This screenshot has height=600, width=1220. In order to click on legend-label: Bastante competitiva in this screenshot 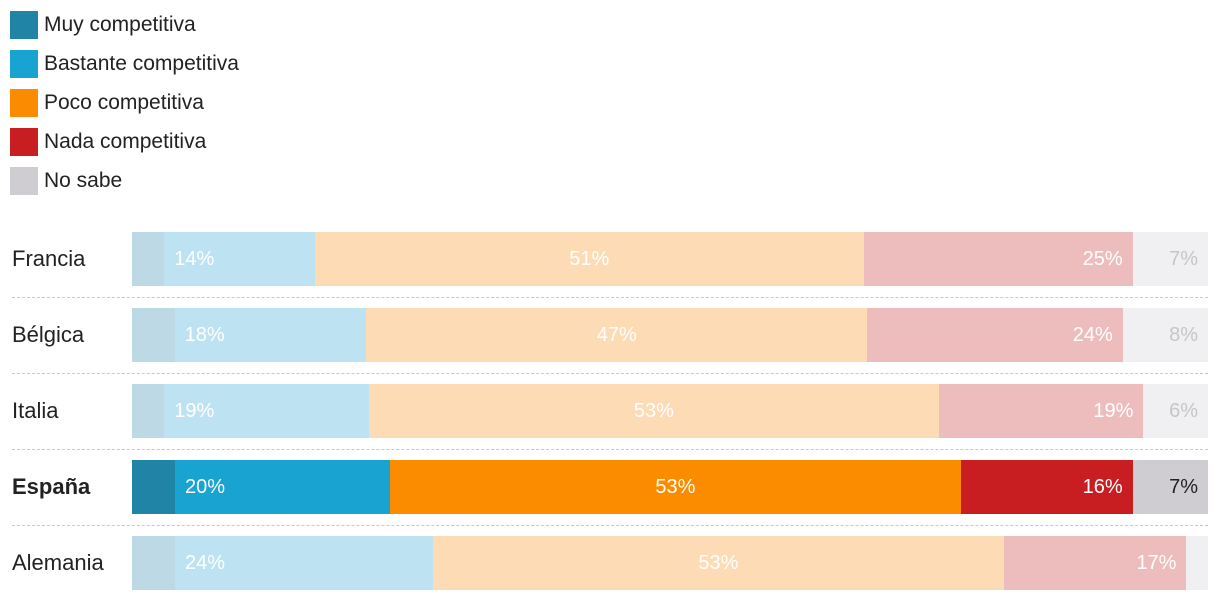, I will do `click(141, 63)`.